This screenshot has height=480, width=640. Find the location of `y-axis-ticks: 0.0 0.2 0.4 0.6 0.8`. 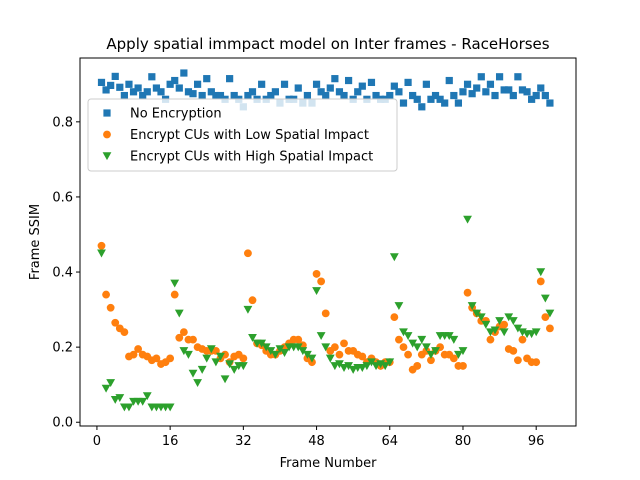

y-axis-ticks: 0.0 0.2 0.4 0.6 0.8 is located at coordinates (66, 273).